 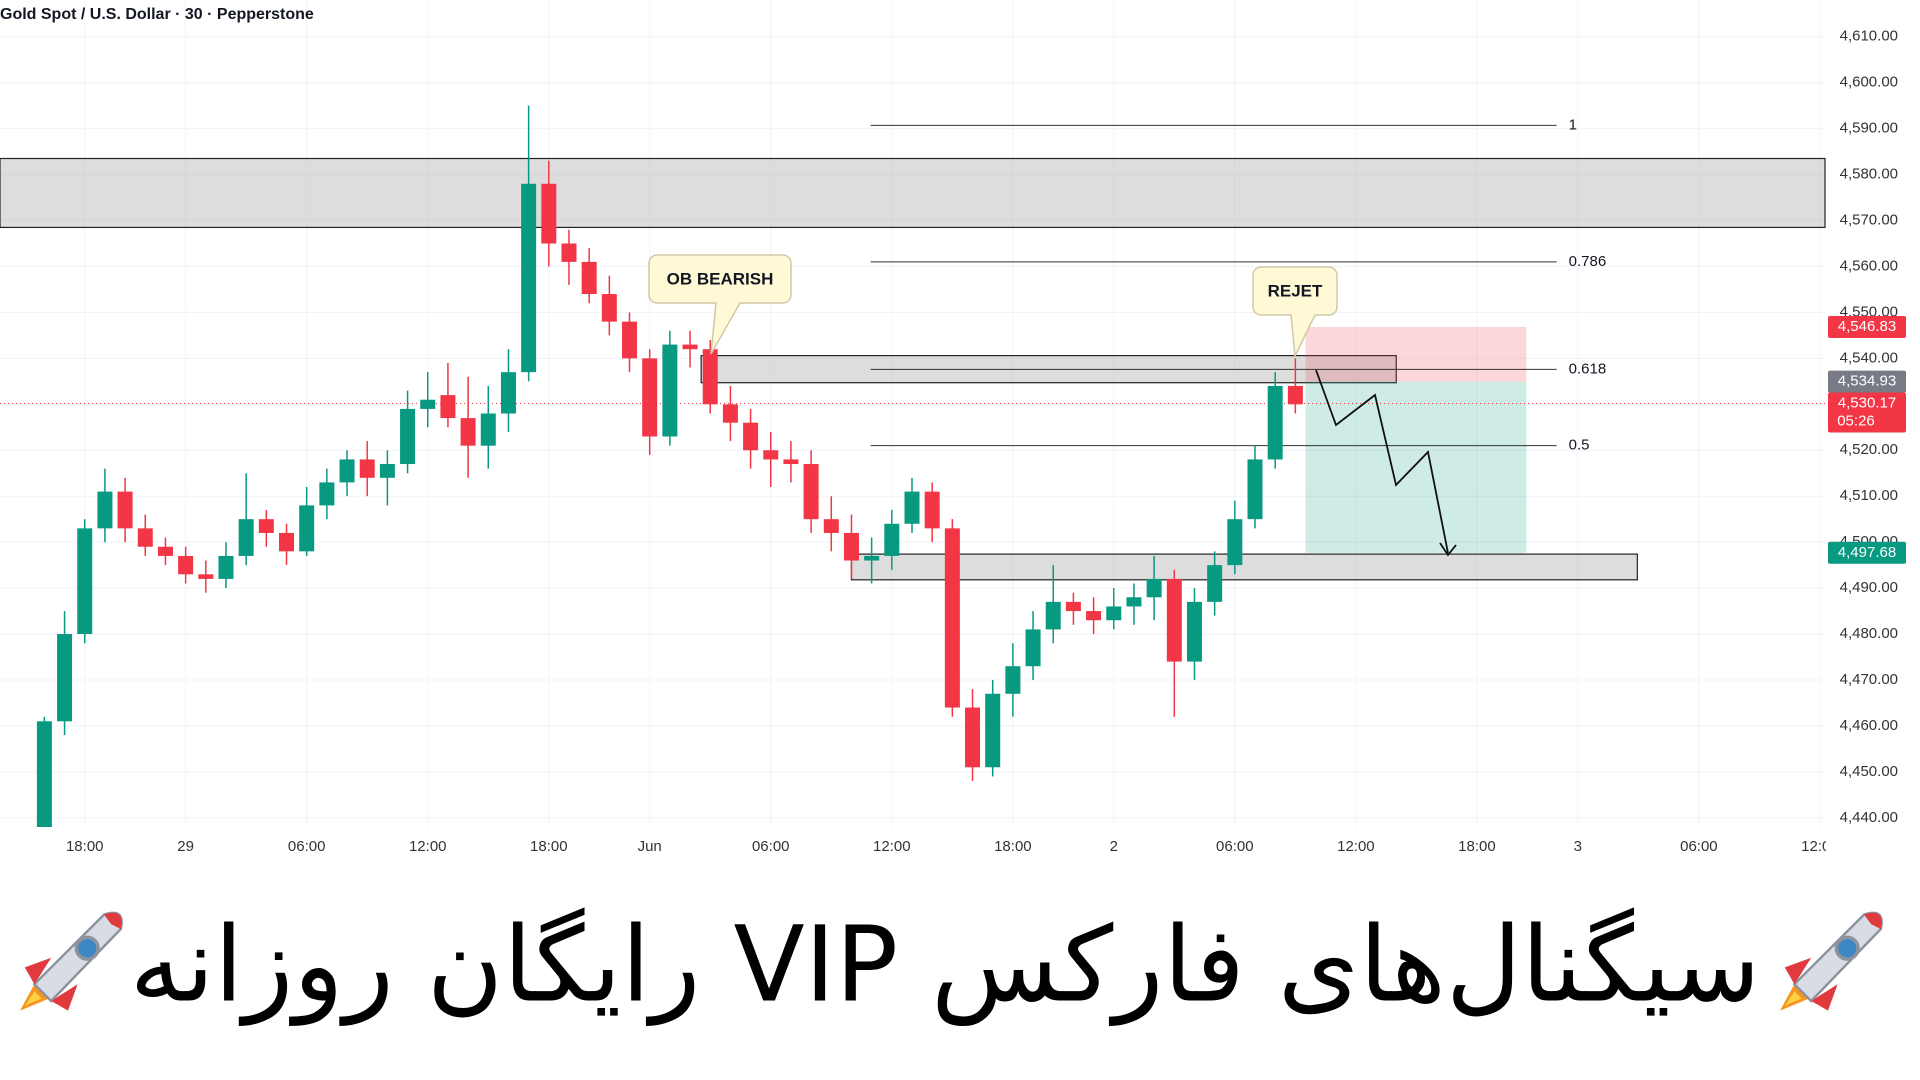 I want to click on target-zone, so click(x=1416, y=467).